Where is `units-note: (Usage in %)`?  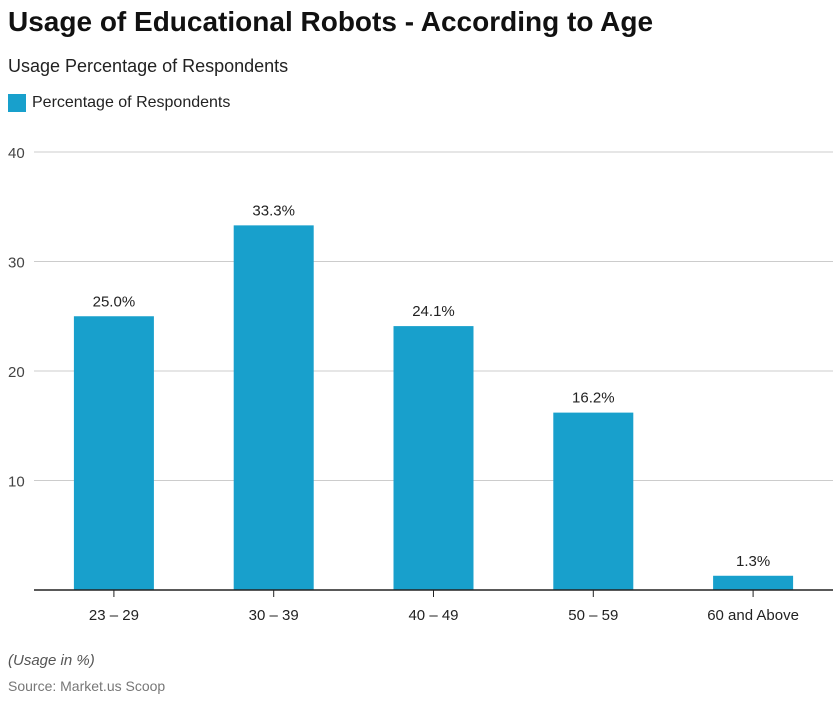
units-note: (Usage in %) is located at coordinates (51, 660).